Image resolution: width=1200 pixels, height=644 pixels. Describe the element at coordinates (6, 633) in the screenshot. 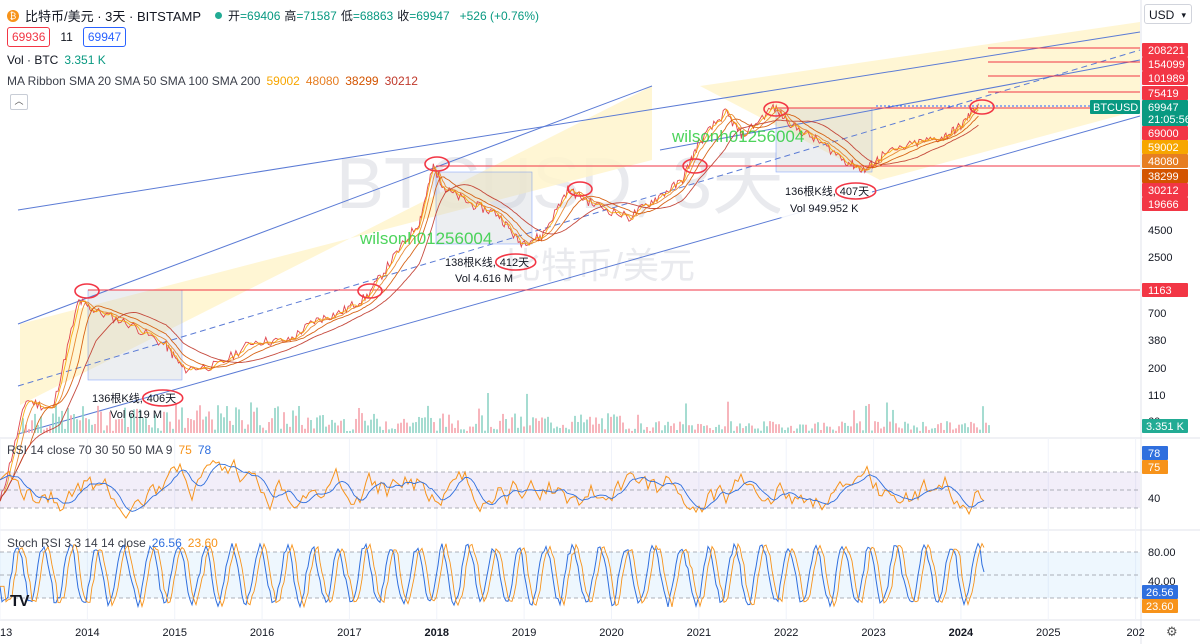

I see `time-axis-tick: 2013` at that location.